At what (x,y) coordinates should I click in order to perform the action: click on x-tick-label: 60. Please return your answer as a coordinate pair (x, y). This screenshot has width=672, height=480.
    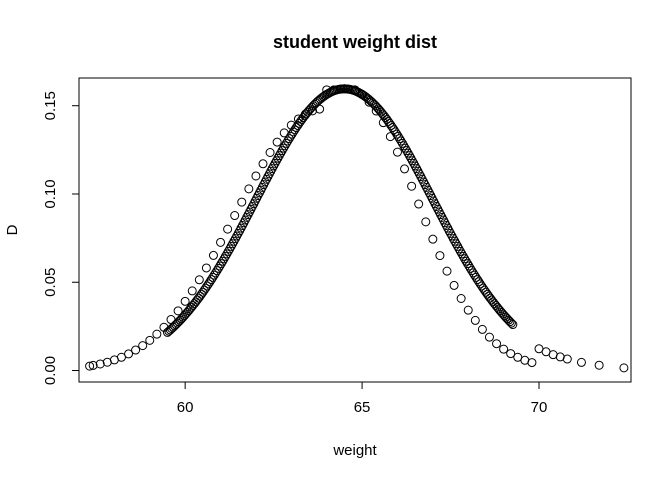
    Looking at the image, I should click on (185, 407).